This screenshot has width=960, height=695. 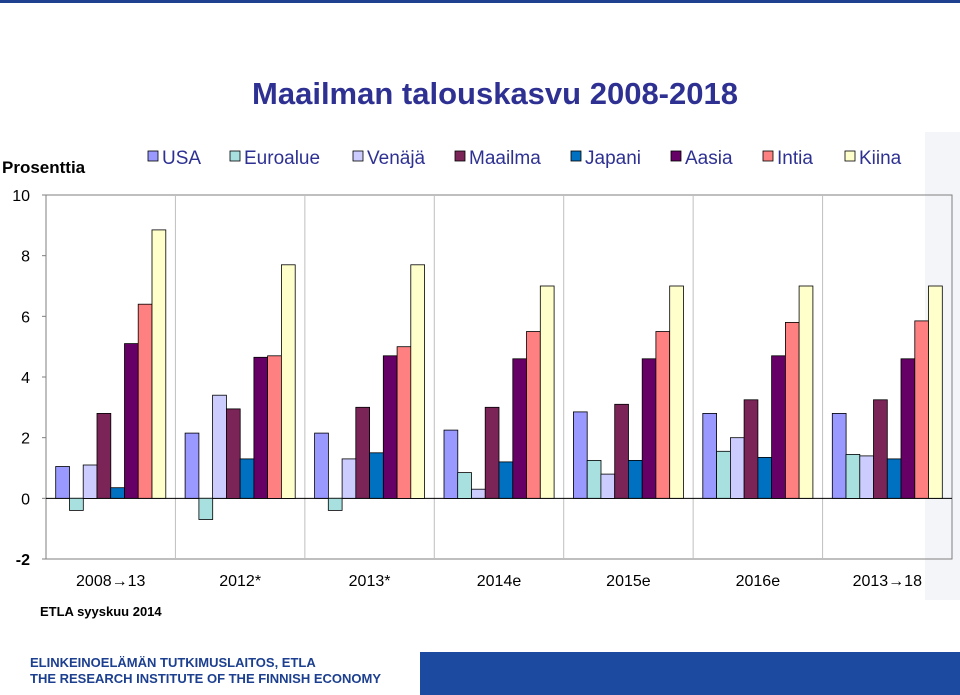 What do you see at coordinates (768, 156) in the screenshot?
I see `legend-swatch-intia` at bounding box center [768, 156].